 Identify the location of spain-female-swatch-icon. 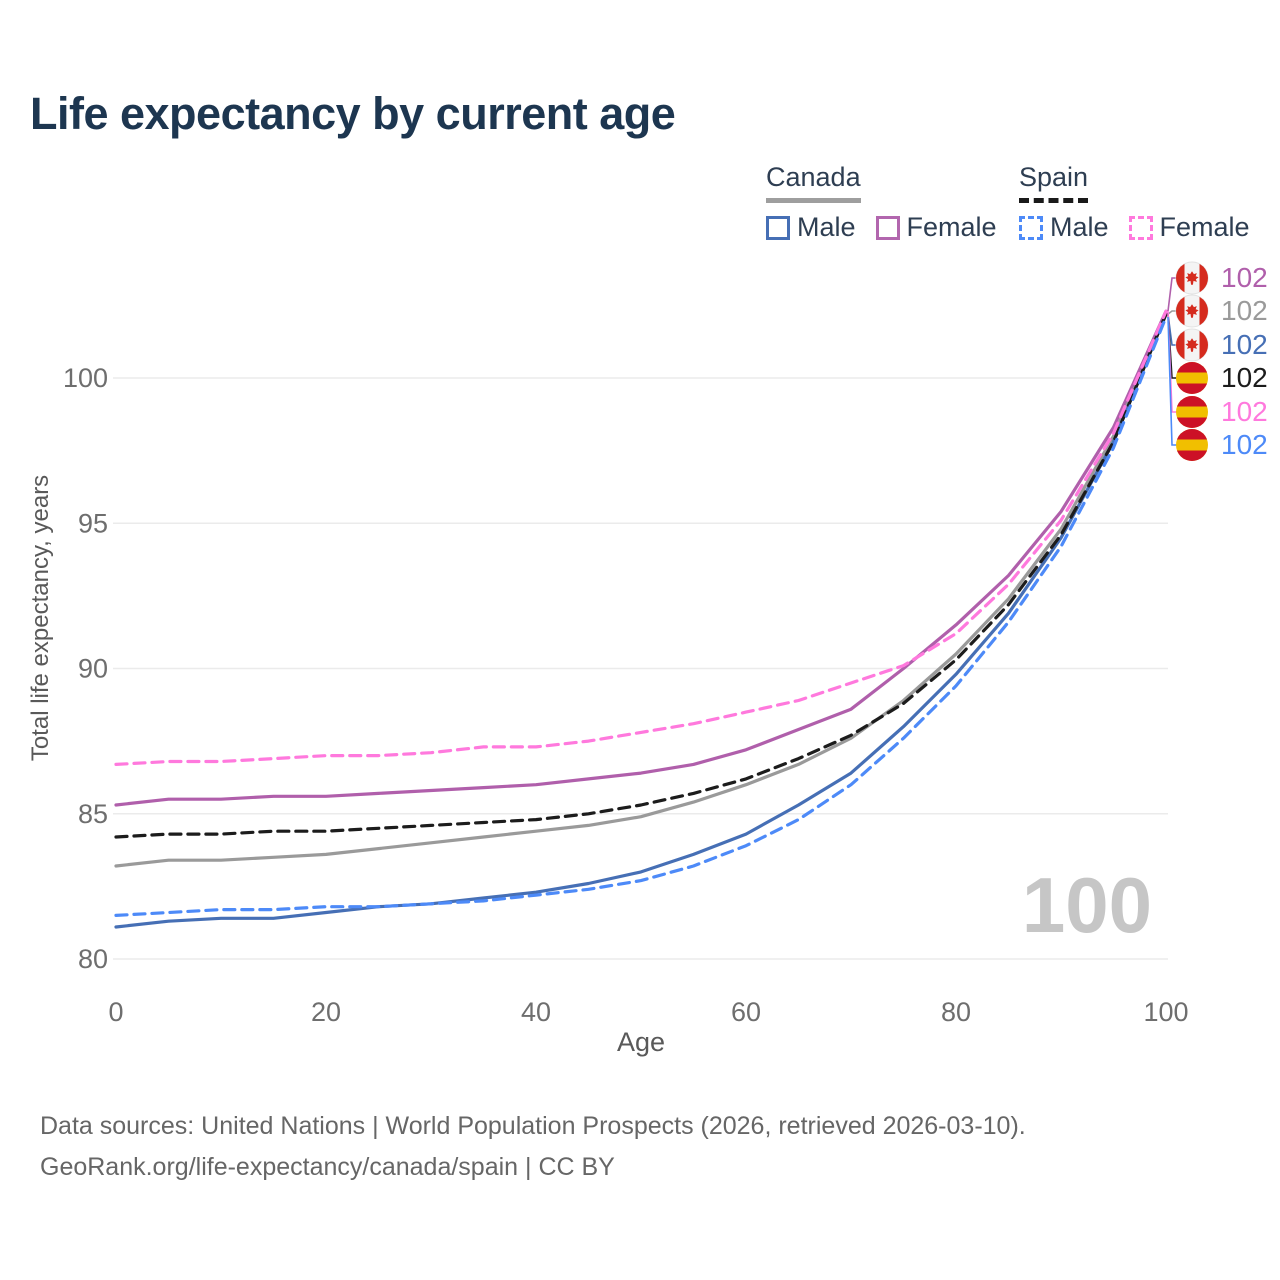
(1140, 227).